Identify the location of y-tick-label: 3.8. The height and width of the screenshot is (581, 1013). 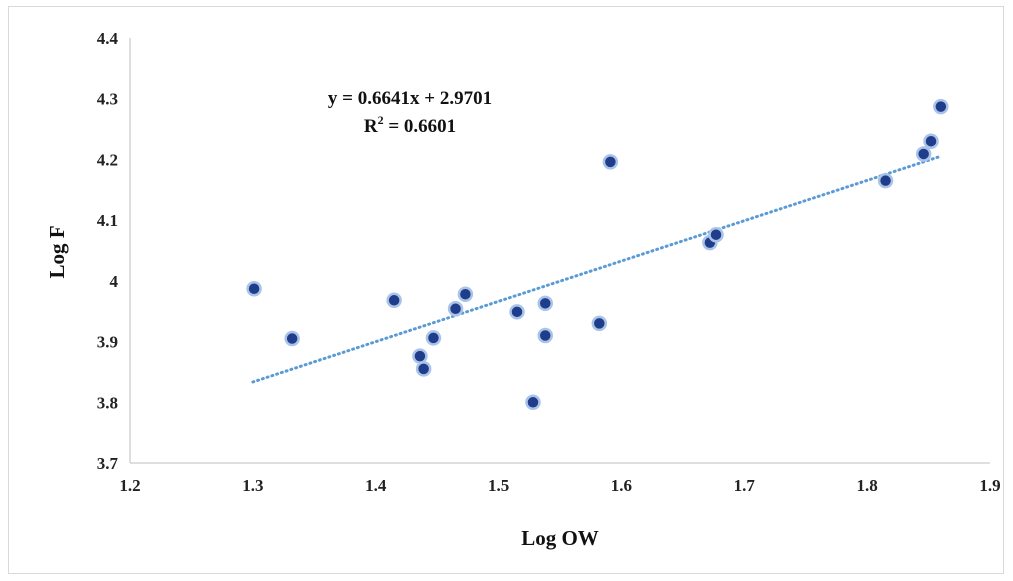
(107, 402).